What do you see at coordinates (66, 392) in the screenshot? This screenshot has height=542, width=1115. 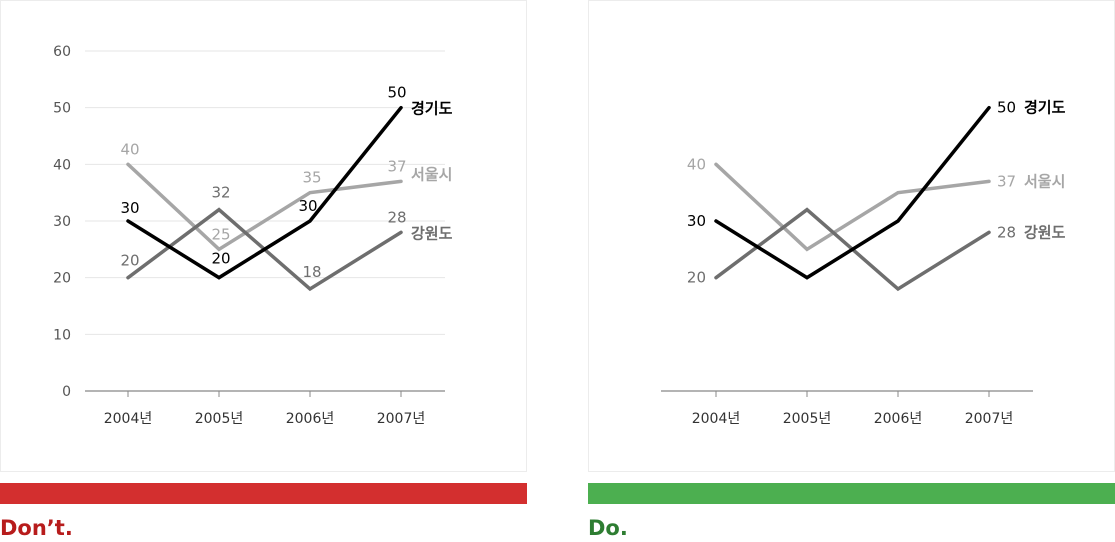 I see `y-tick-label: 0` at bounding box center [66, 392].